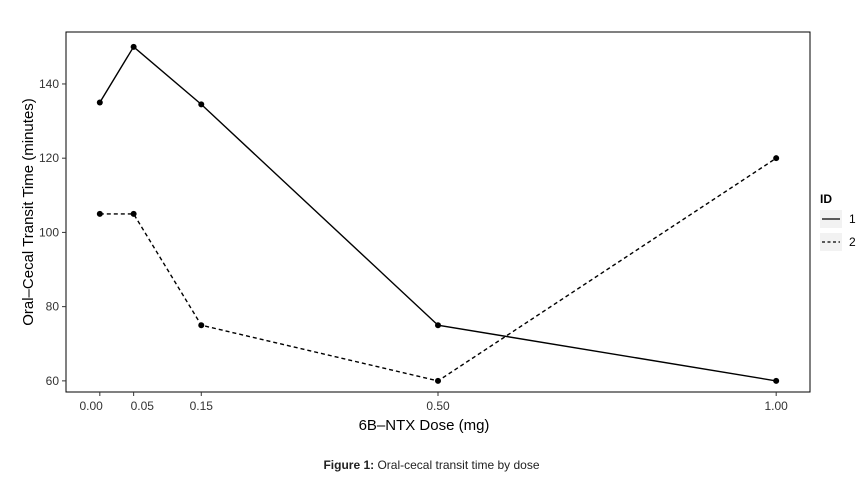 The image size is (863, 484). I want to click on x-axis-ticks: 0.00 0.05 0.15 0.50 1.00, so click(433, 402).